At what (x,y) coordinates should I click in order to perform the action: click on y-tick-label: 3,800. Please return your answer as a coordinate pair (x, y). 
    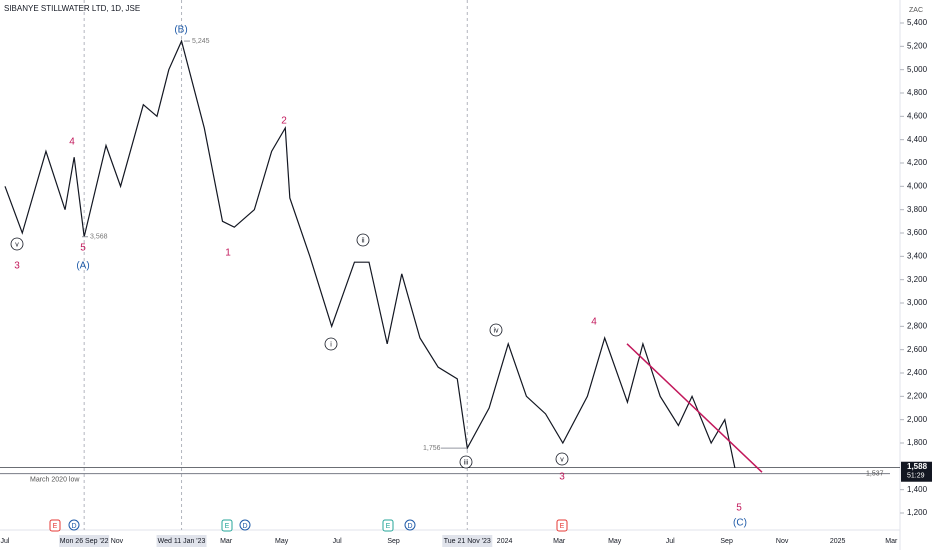
    Looking at the image, I should click on (917, 209).